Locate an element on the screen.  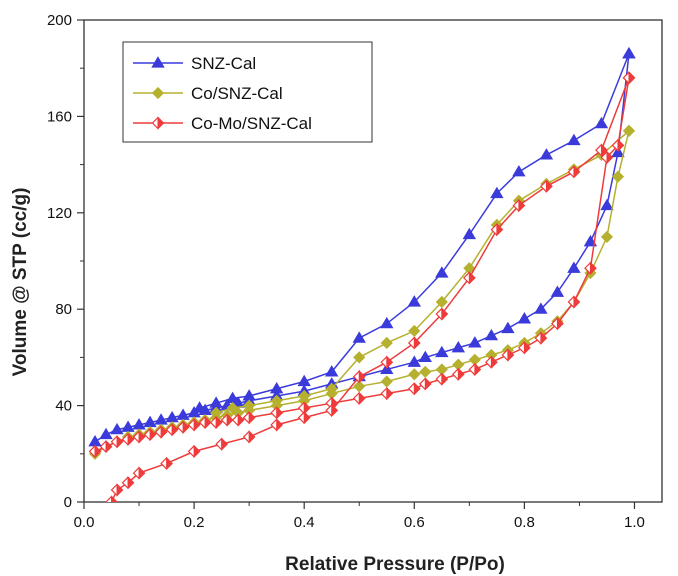
legend-label: SNZ-Cal is located at coordinates (223, 63).